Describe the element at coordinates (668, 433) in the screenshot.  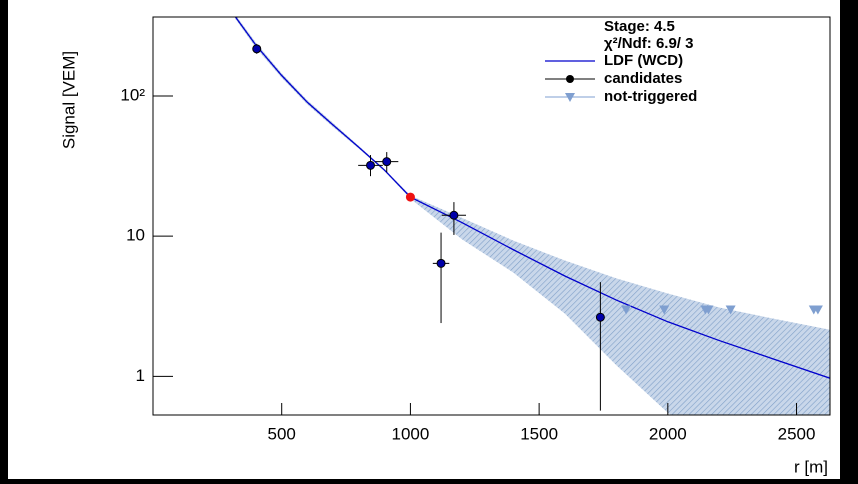
I see `x-tick-label: 2000` at that location.